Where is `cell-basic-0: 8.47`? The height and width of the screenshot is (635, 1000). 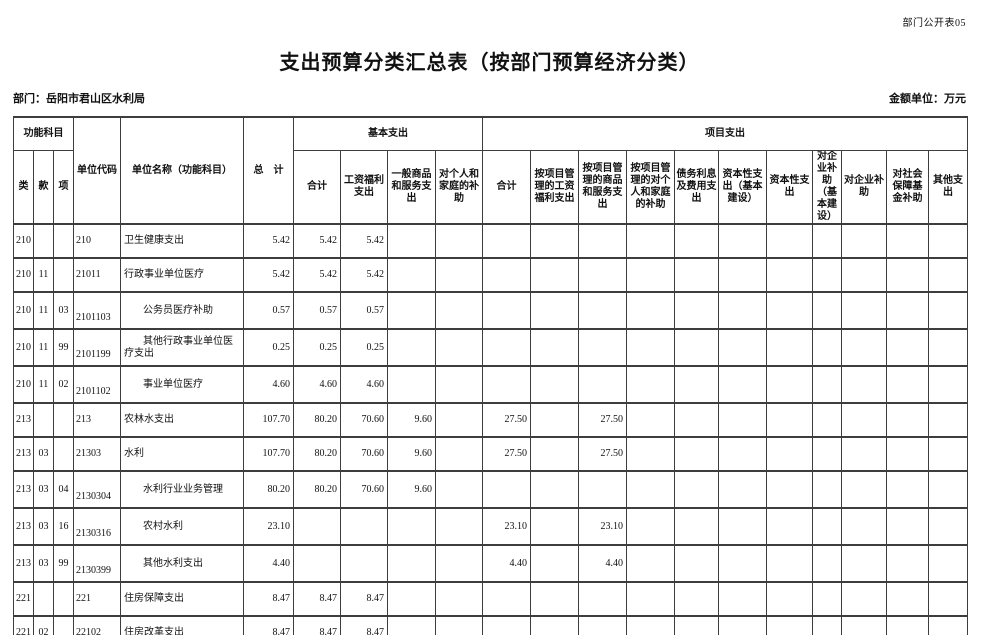
cell-basic-0: 8.47 is located at coordinates (317, 625).